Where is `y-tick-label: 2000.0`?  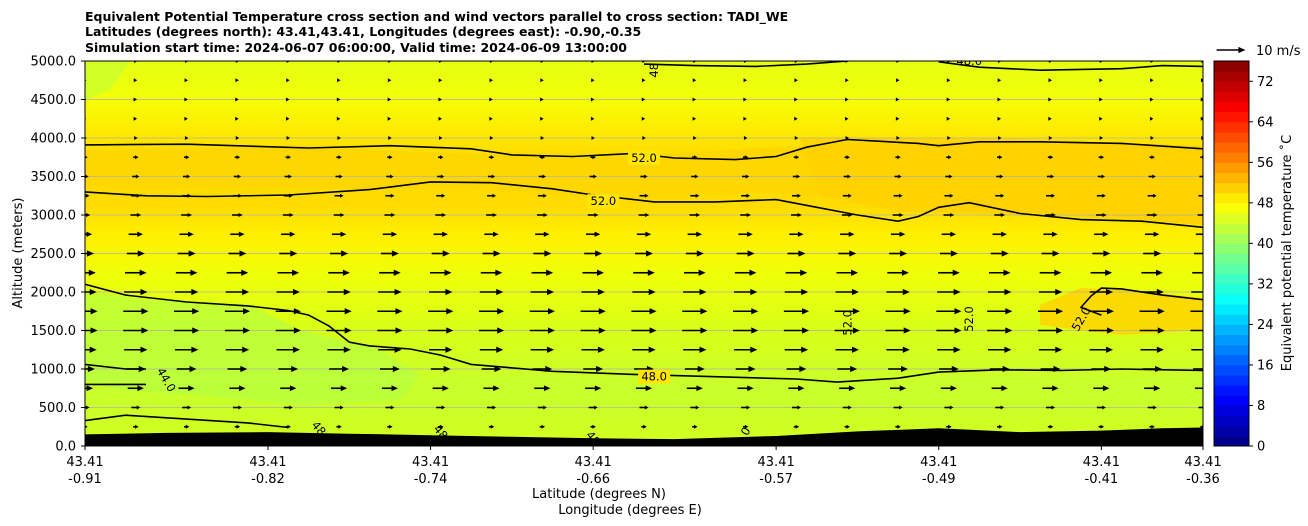
y-tick-label: 2000.0 is located at coordinates (54, 293).